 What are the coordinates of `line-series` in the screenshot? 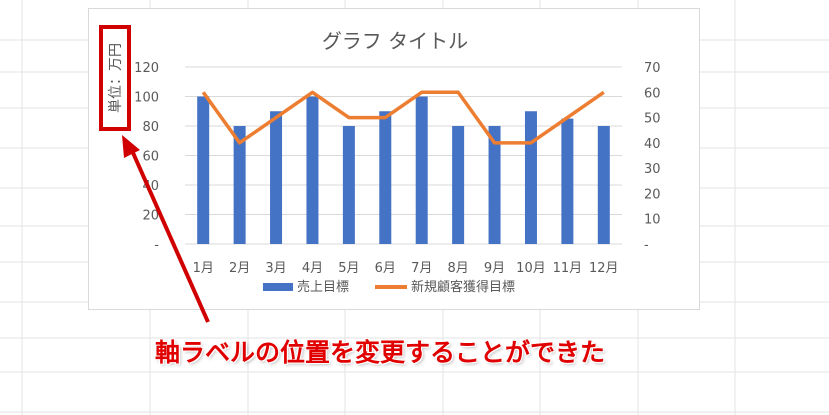 It's located at (403, 117).